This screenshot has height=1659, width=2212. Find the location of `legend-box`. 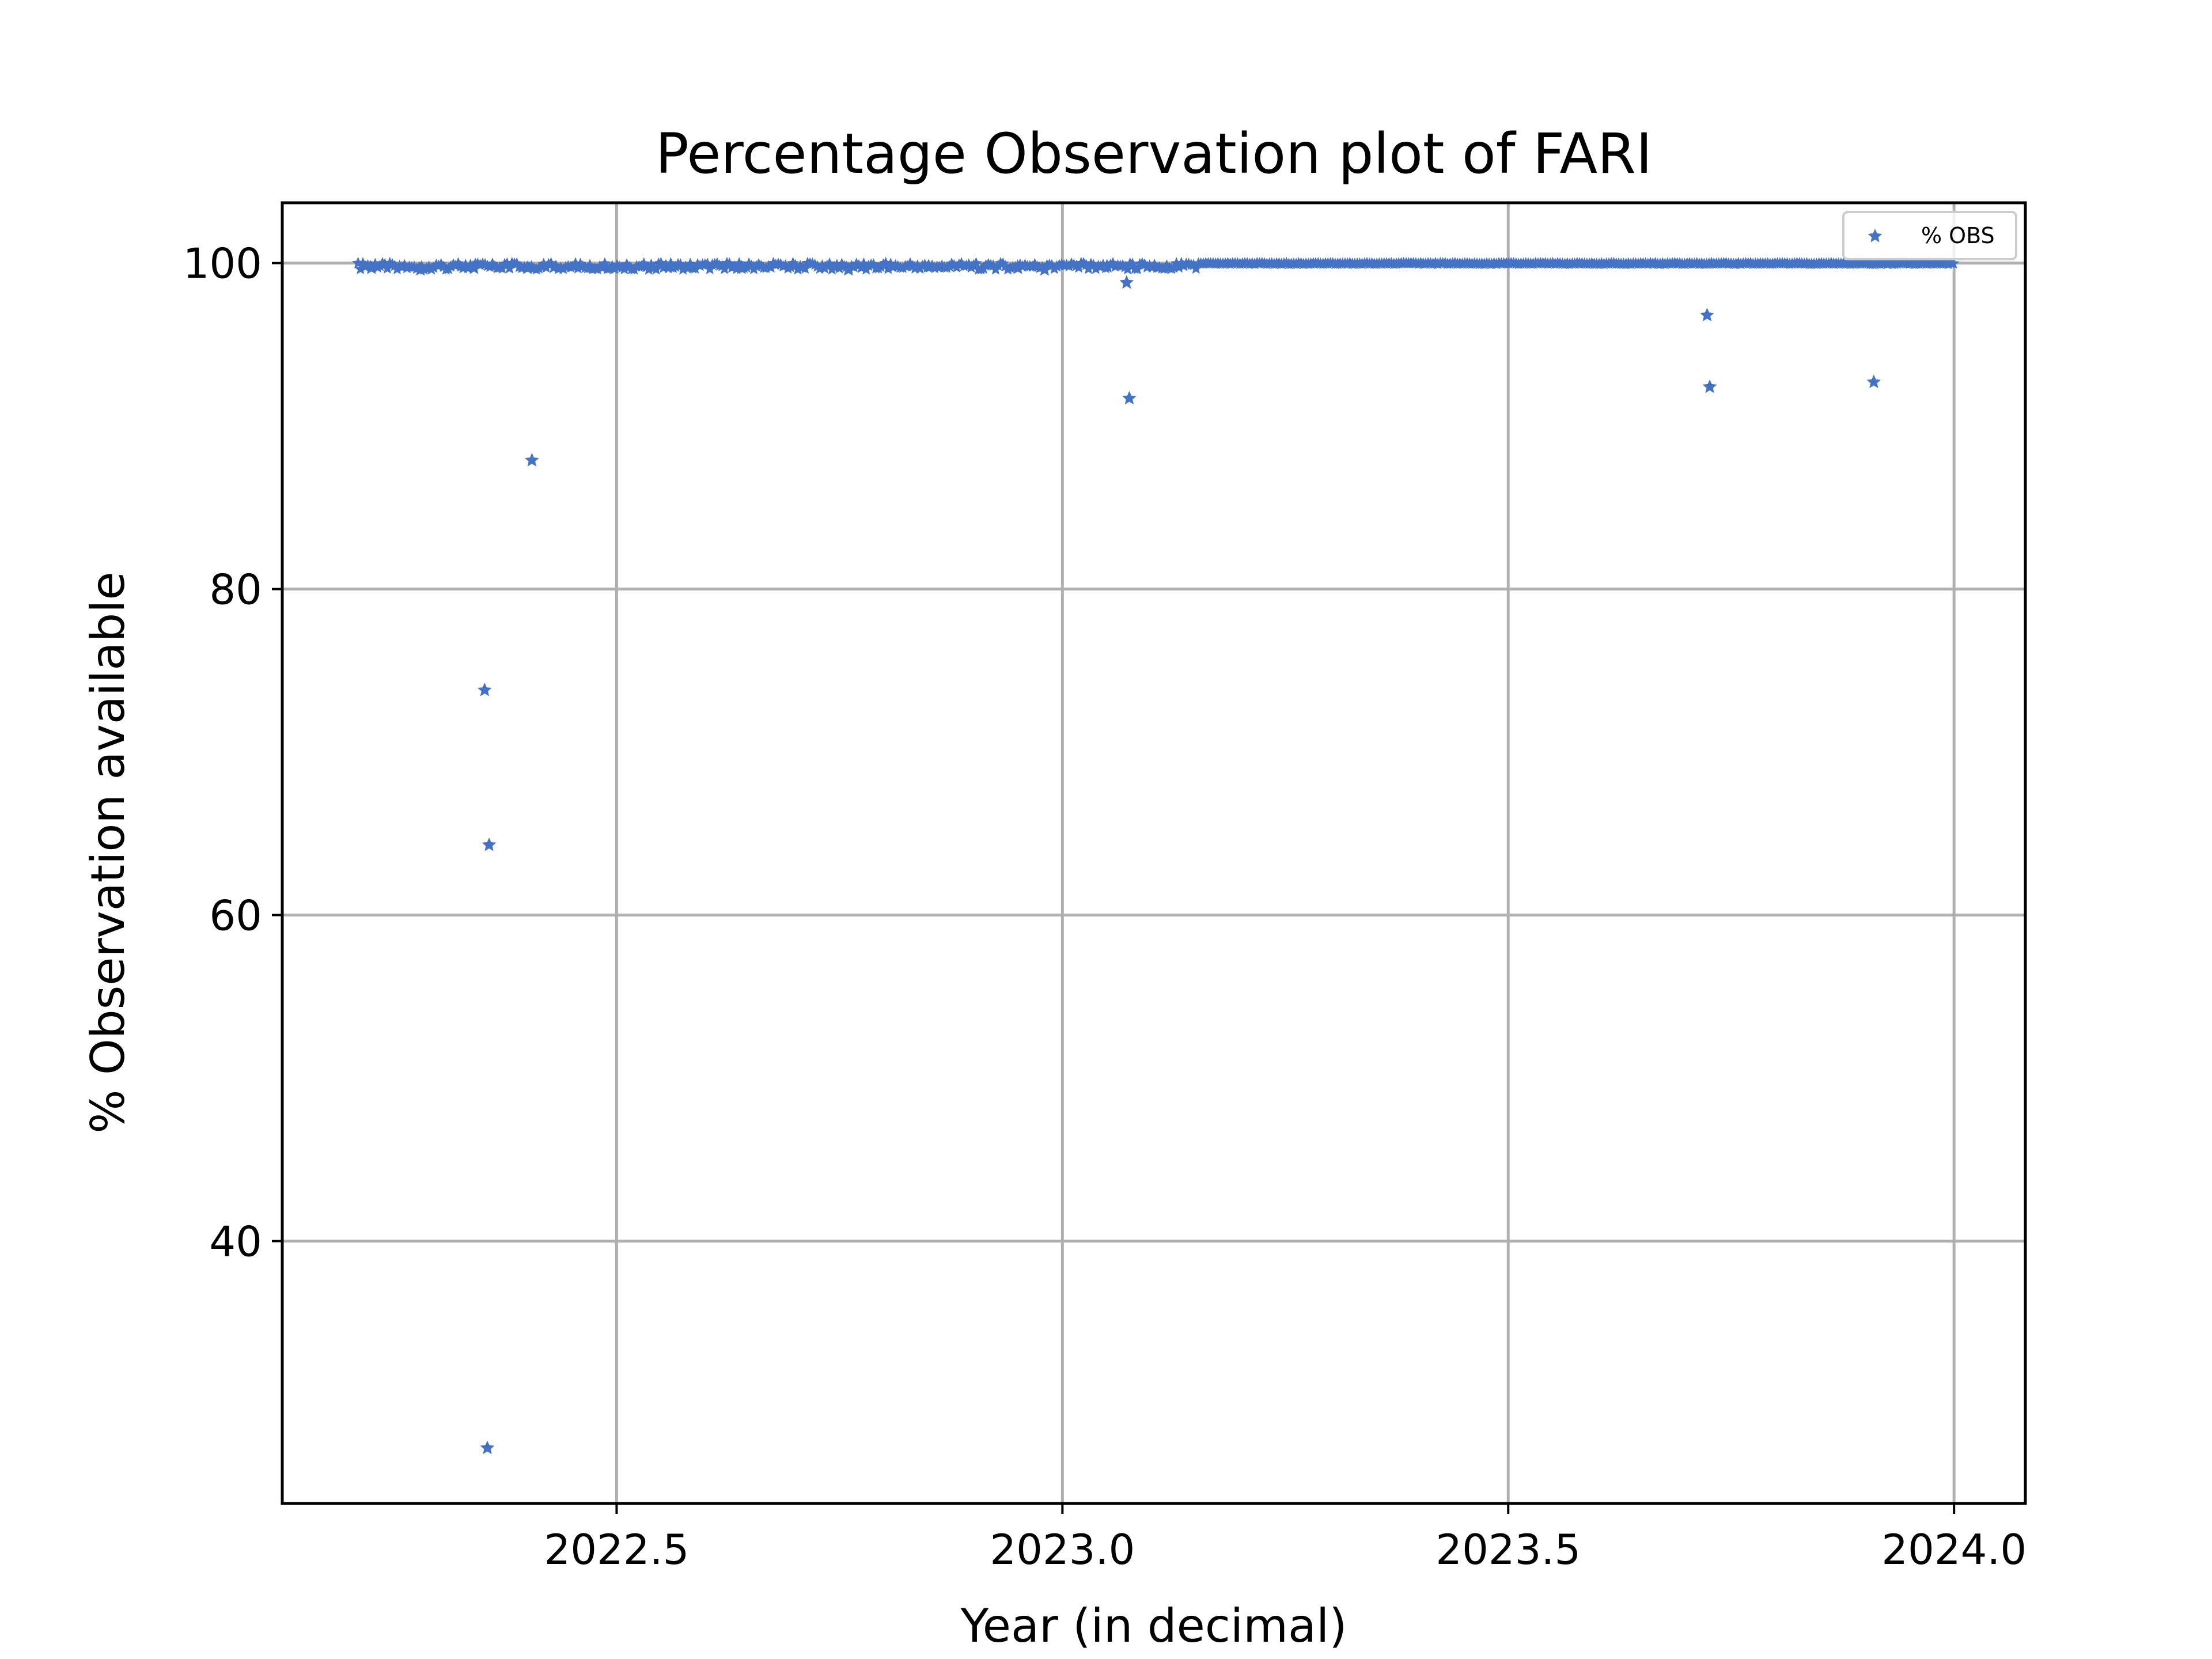

legend-box is located at coordinates (1929, 235).